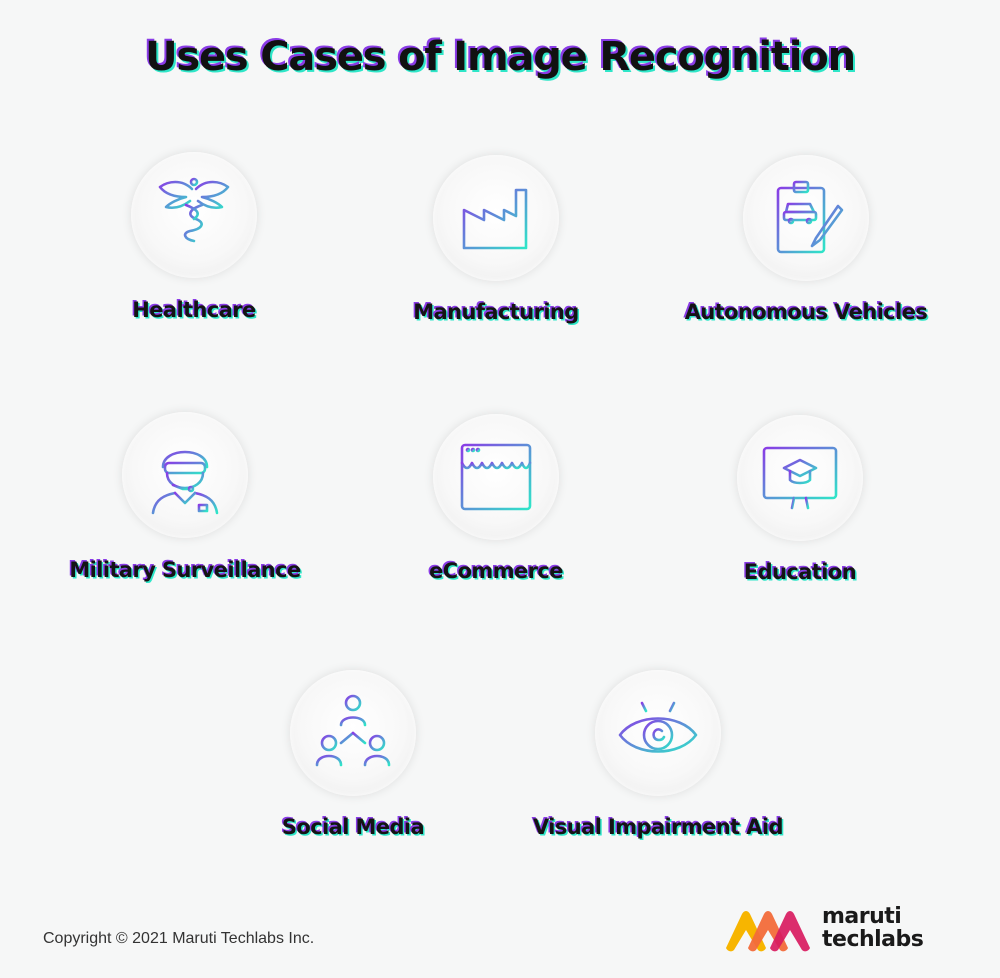 The image size is (1000, 978). I want to click on use-case-label: Military Surveillance, so click(185, 570).